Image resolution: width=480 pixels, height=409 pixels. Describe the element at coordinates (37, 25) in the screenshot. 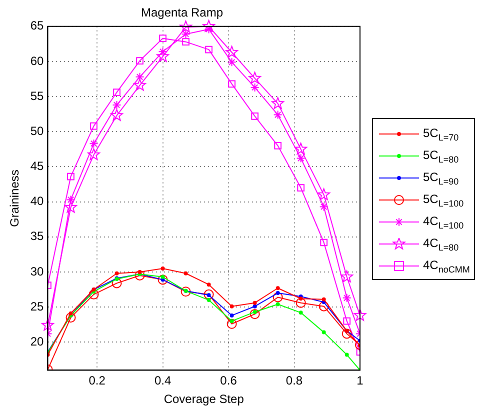

I see `y-tick-label: 65` at that location.